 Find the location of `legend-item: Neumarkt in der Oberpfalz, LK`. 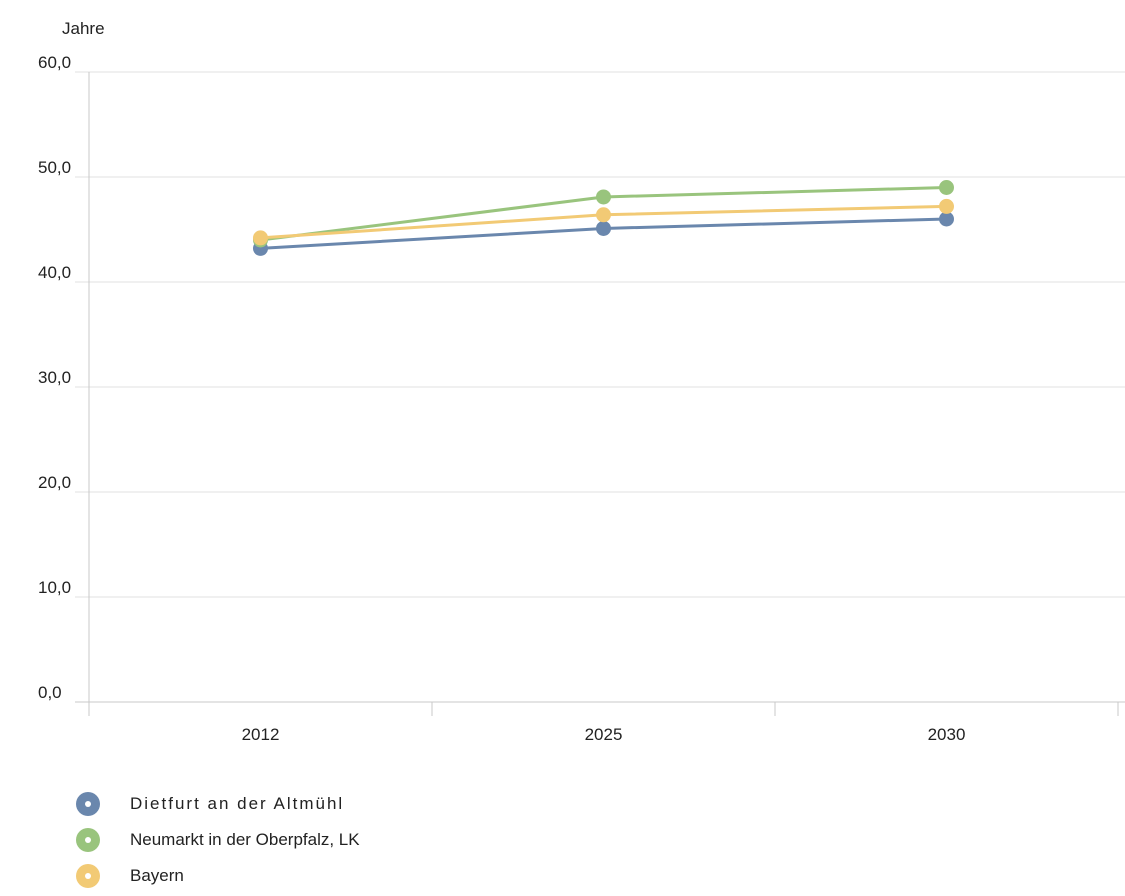

legend-item: Neumarkt in der Oberpfalz, LK is located at coordinates (218, 840).